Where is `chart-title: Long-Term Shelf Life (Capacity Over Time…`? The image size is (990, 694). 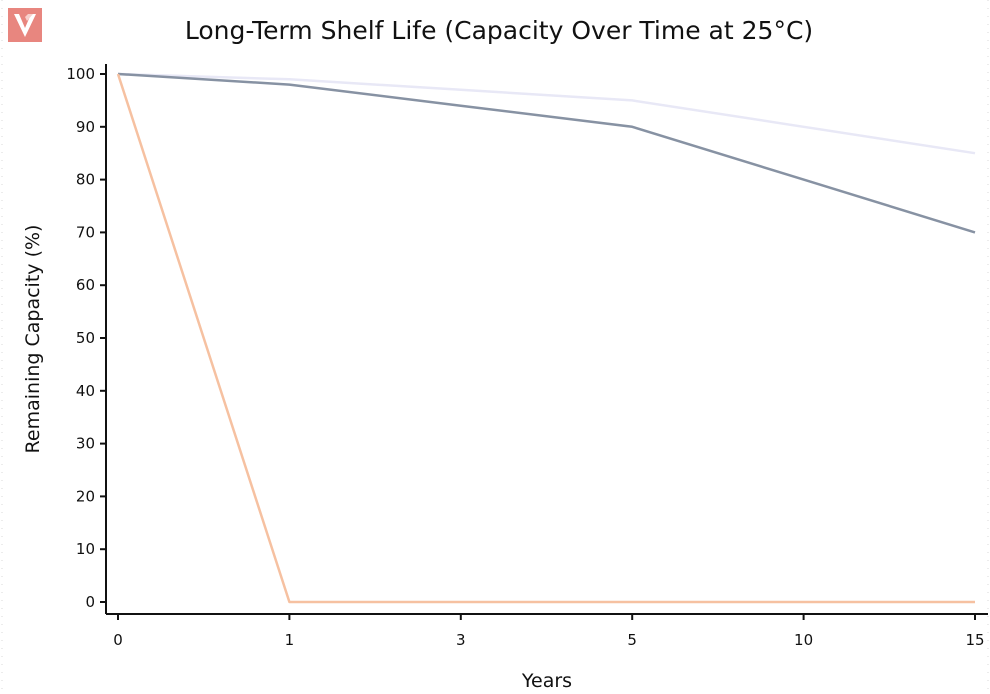
chart-title: Long-Term Shelf Life (Capacity Over Time… is located at coordinates (499, 30).